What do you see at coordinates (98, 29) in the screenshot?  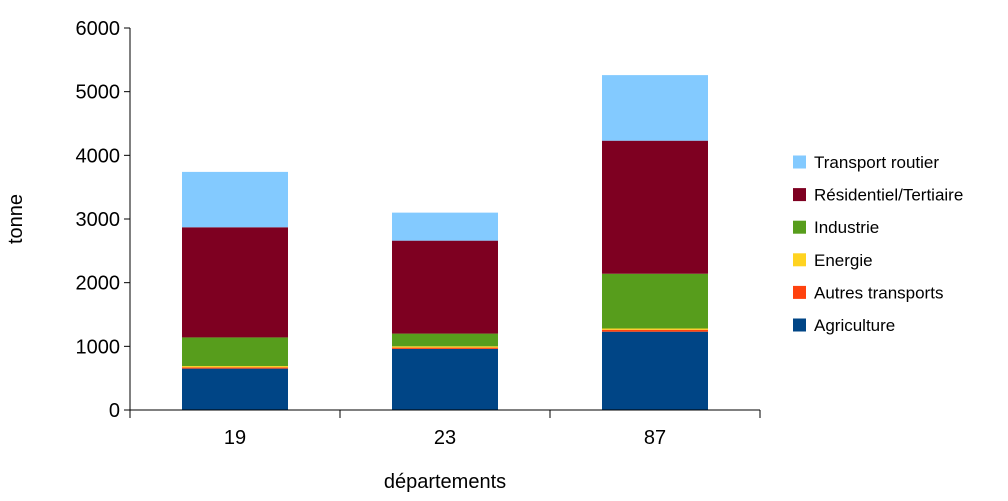 I see `y-tick-label: 6000` at bounding box center [98, 29].